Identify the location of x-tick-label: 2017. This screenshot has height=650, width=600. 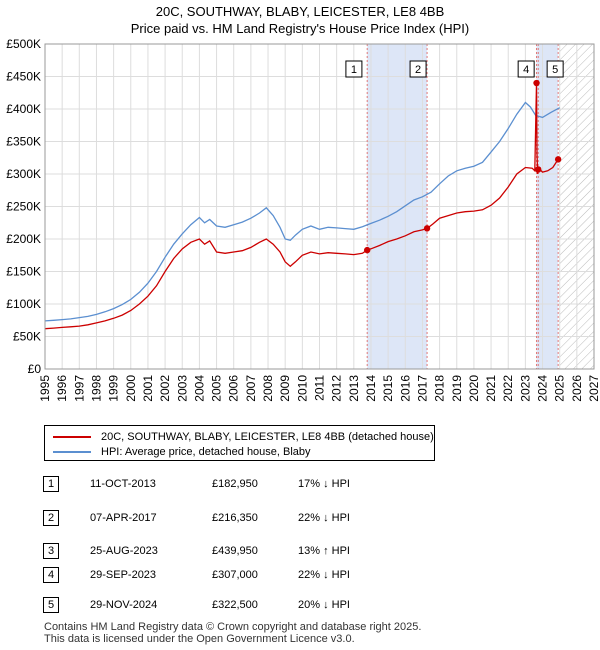
(422, 388).